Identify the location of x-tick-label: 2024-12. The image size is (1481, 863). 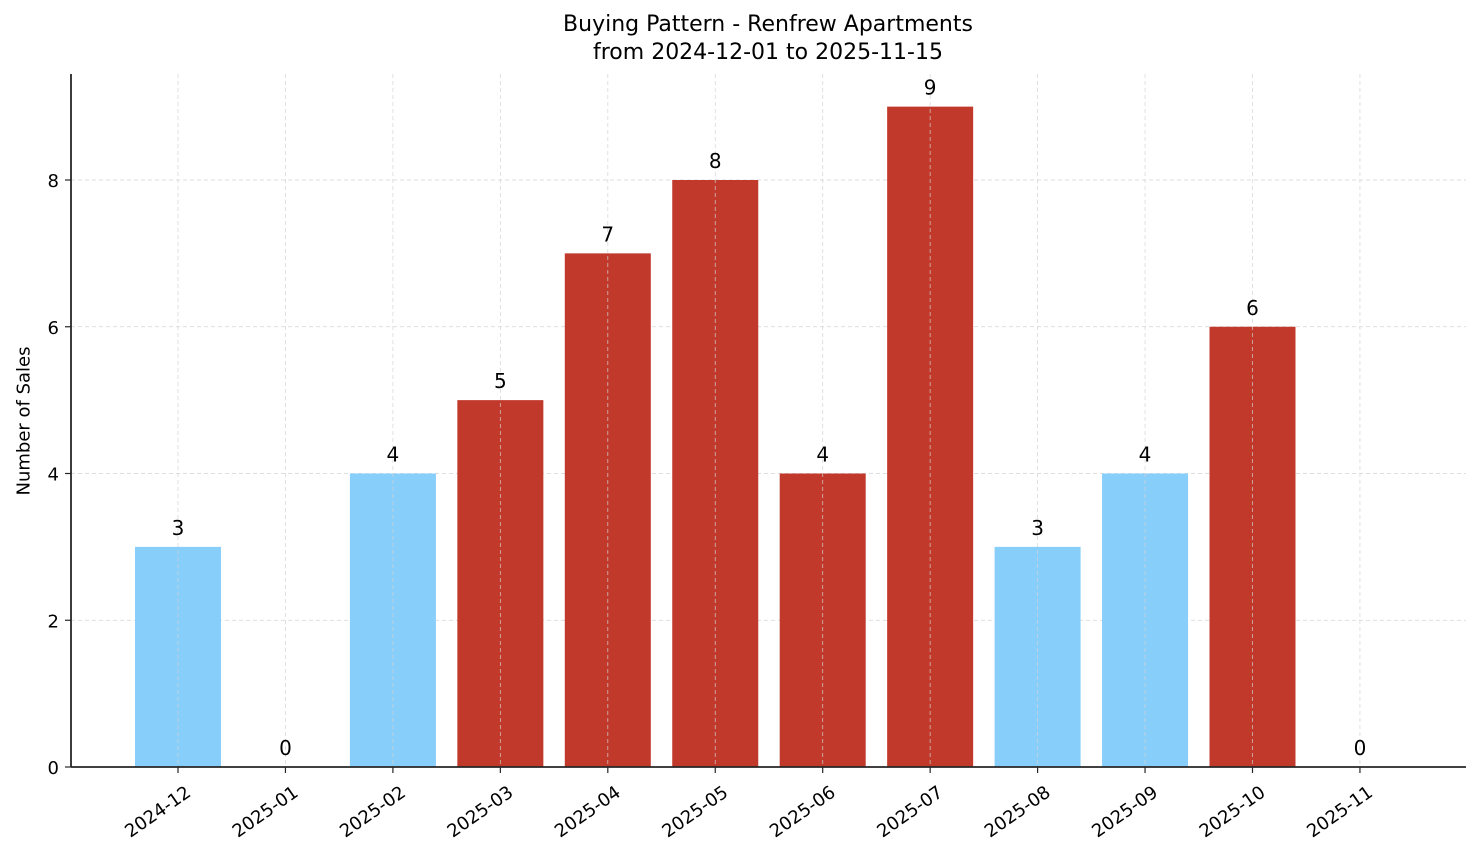
(158, 812).